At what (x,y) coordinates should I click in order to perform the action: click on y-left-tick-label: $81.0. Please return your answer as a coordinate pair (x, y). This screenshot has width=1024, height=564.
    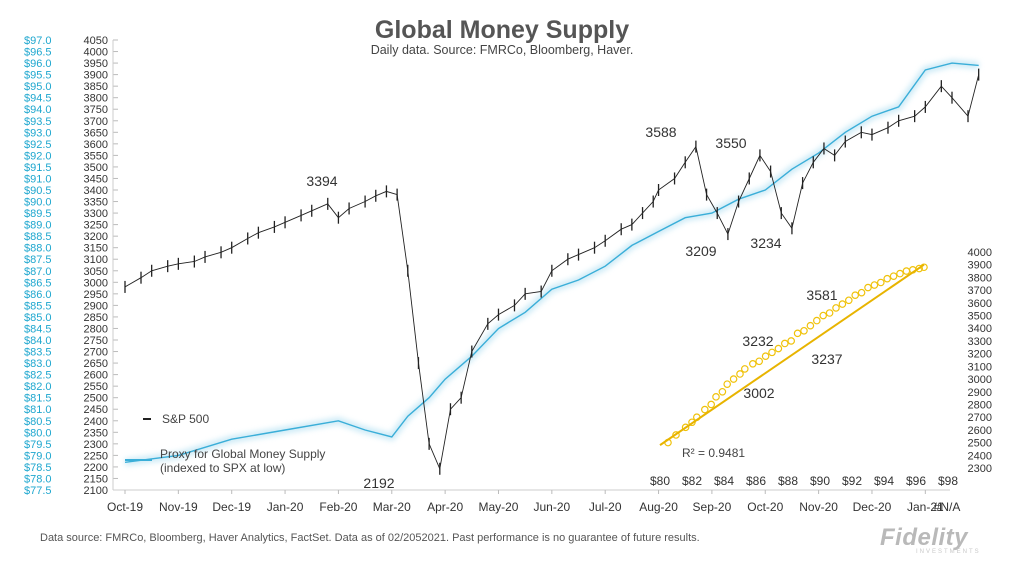
    Looking at the image, I should click on (38, 410).